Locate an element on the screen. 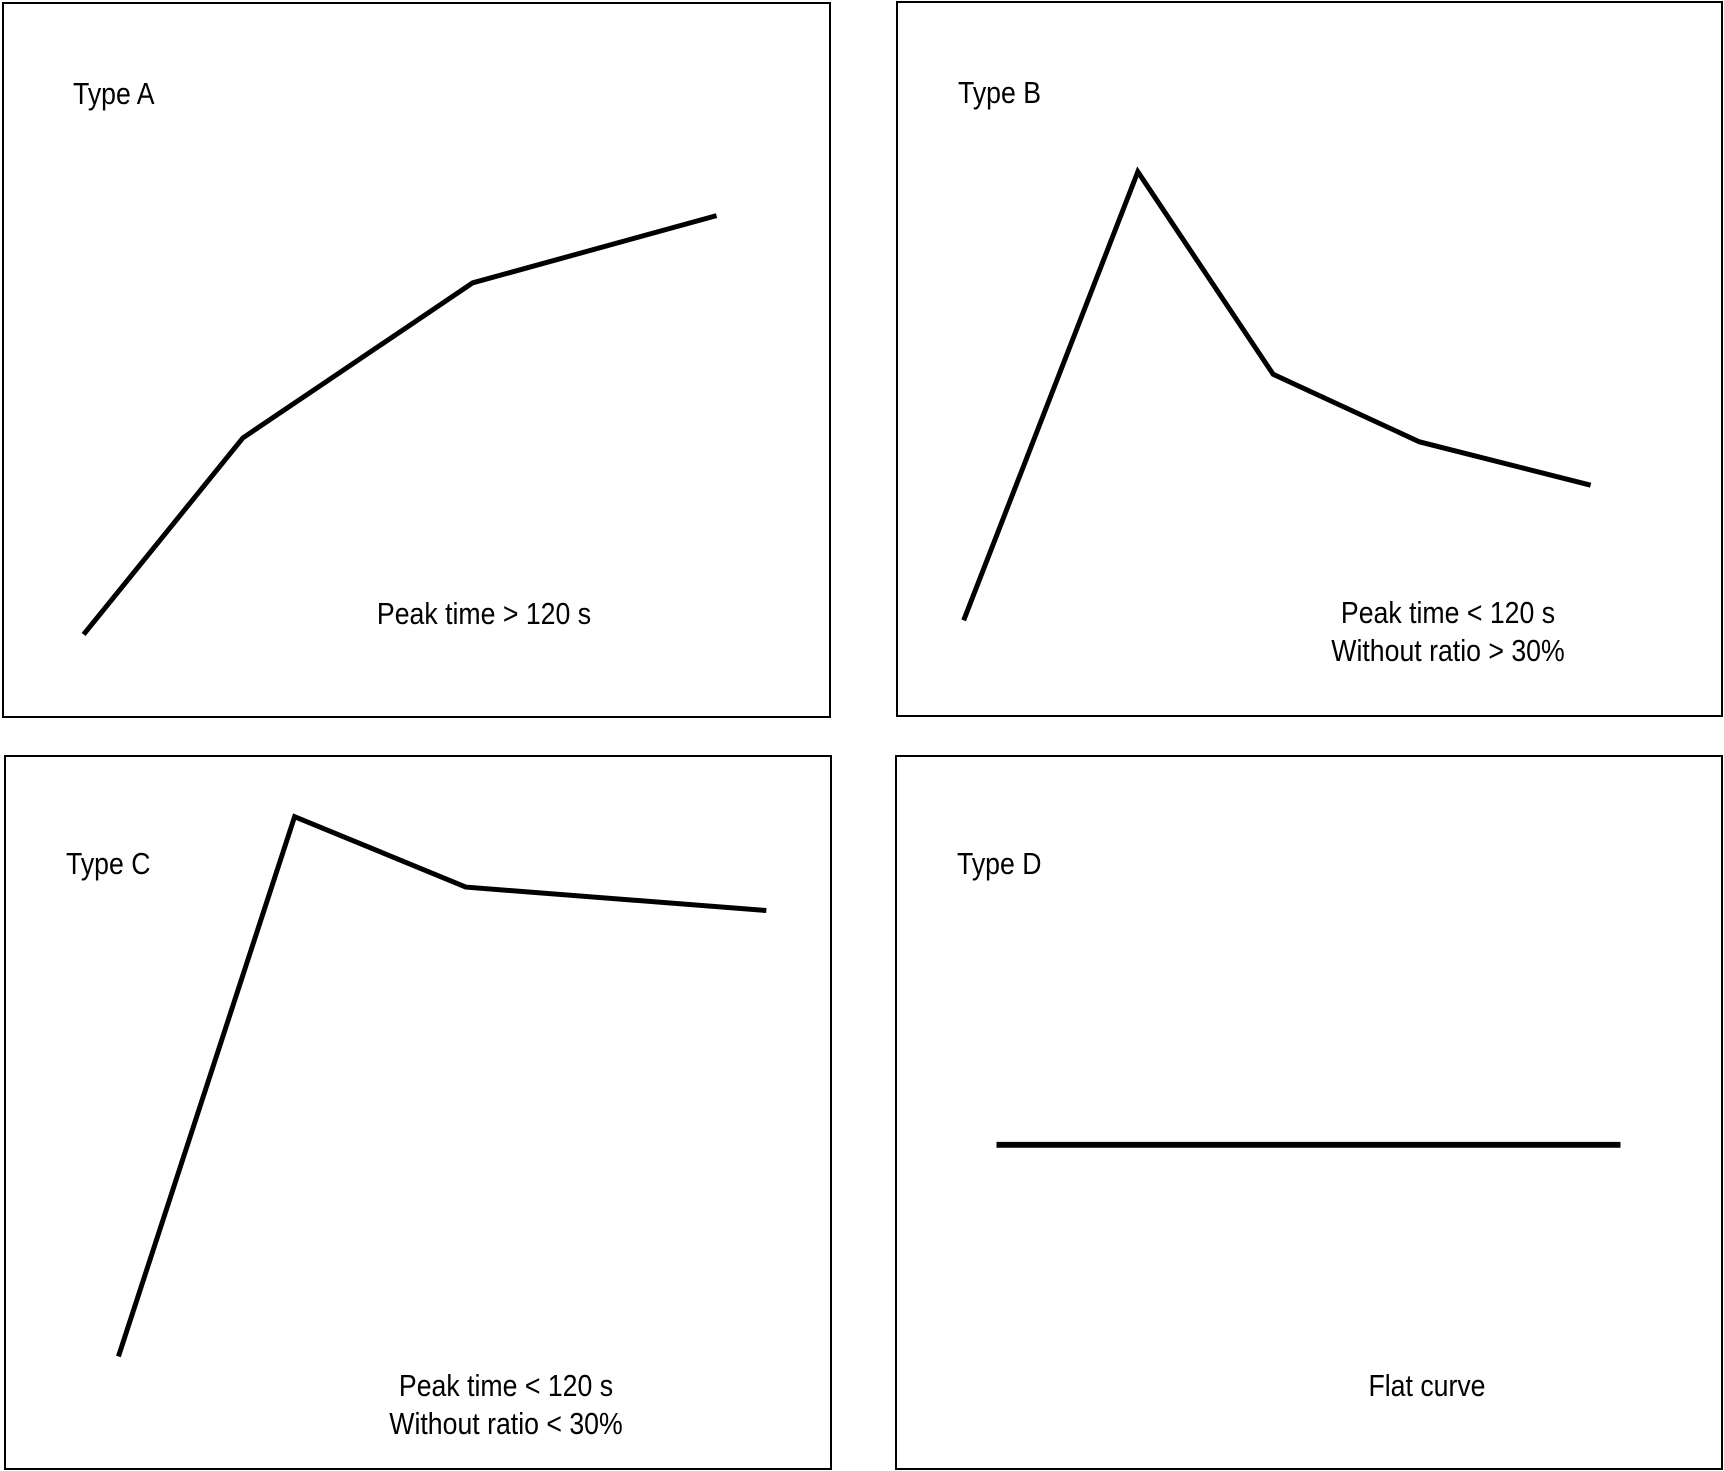 The width and height of the screenshot is (1724, 1471). annotation-line-1-type-a: Peak time > 120 s is located at coordinates (484, 613).